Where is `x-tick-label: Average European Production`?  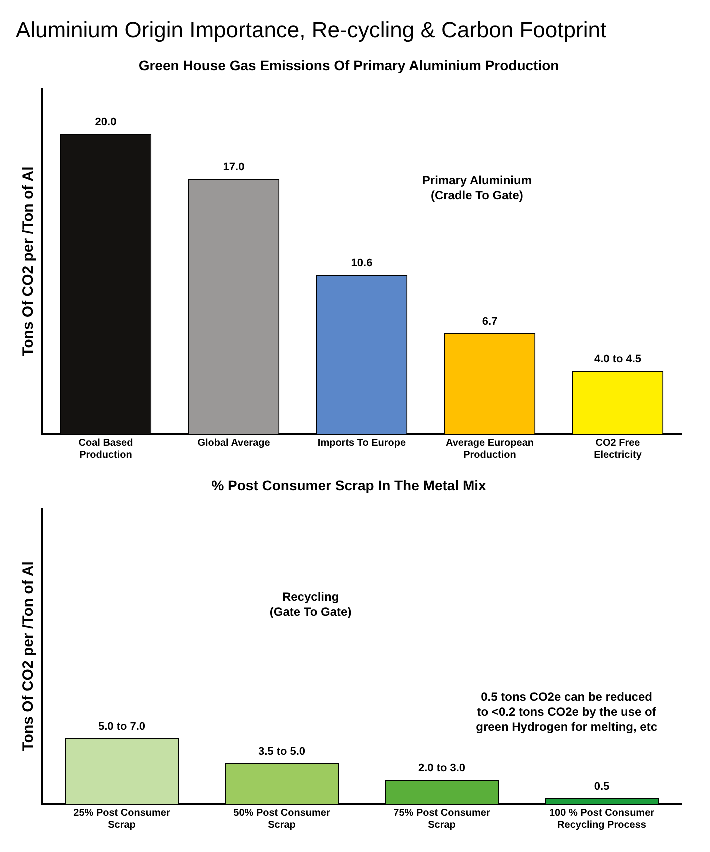 x-tick-label: Average European Production is located at coordinates (490, 449).